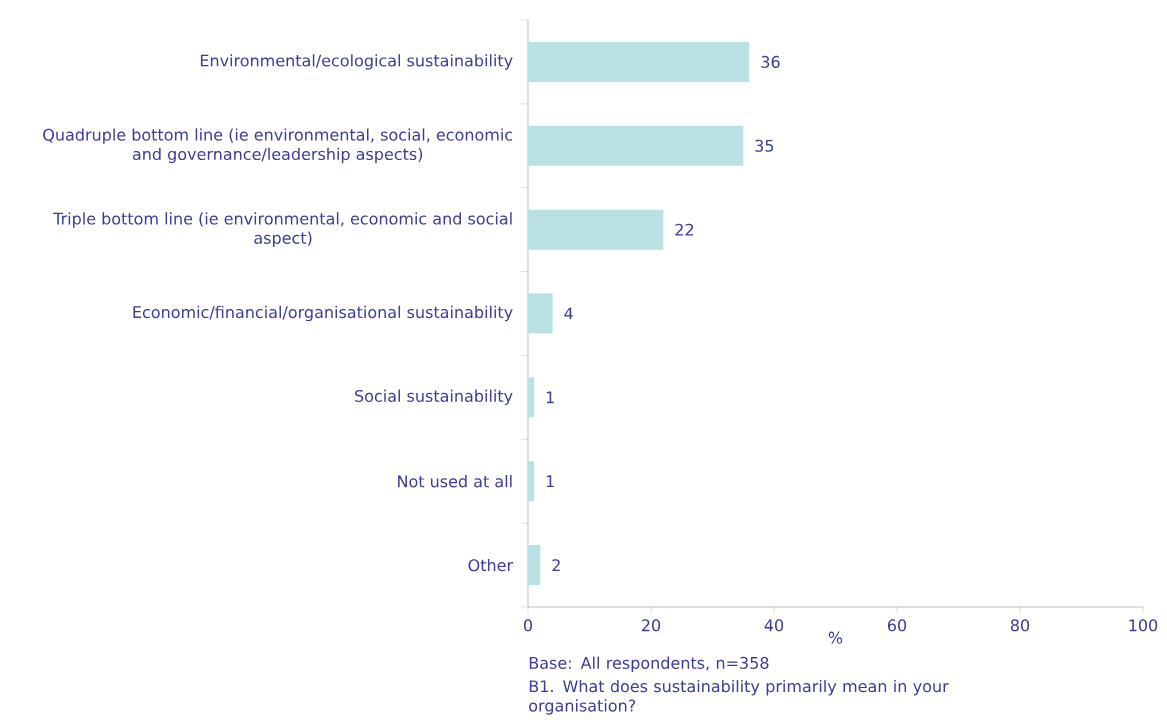  I want to click on data-label: 22, so click(684, 229).